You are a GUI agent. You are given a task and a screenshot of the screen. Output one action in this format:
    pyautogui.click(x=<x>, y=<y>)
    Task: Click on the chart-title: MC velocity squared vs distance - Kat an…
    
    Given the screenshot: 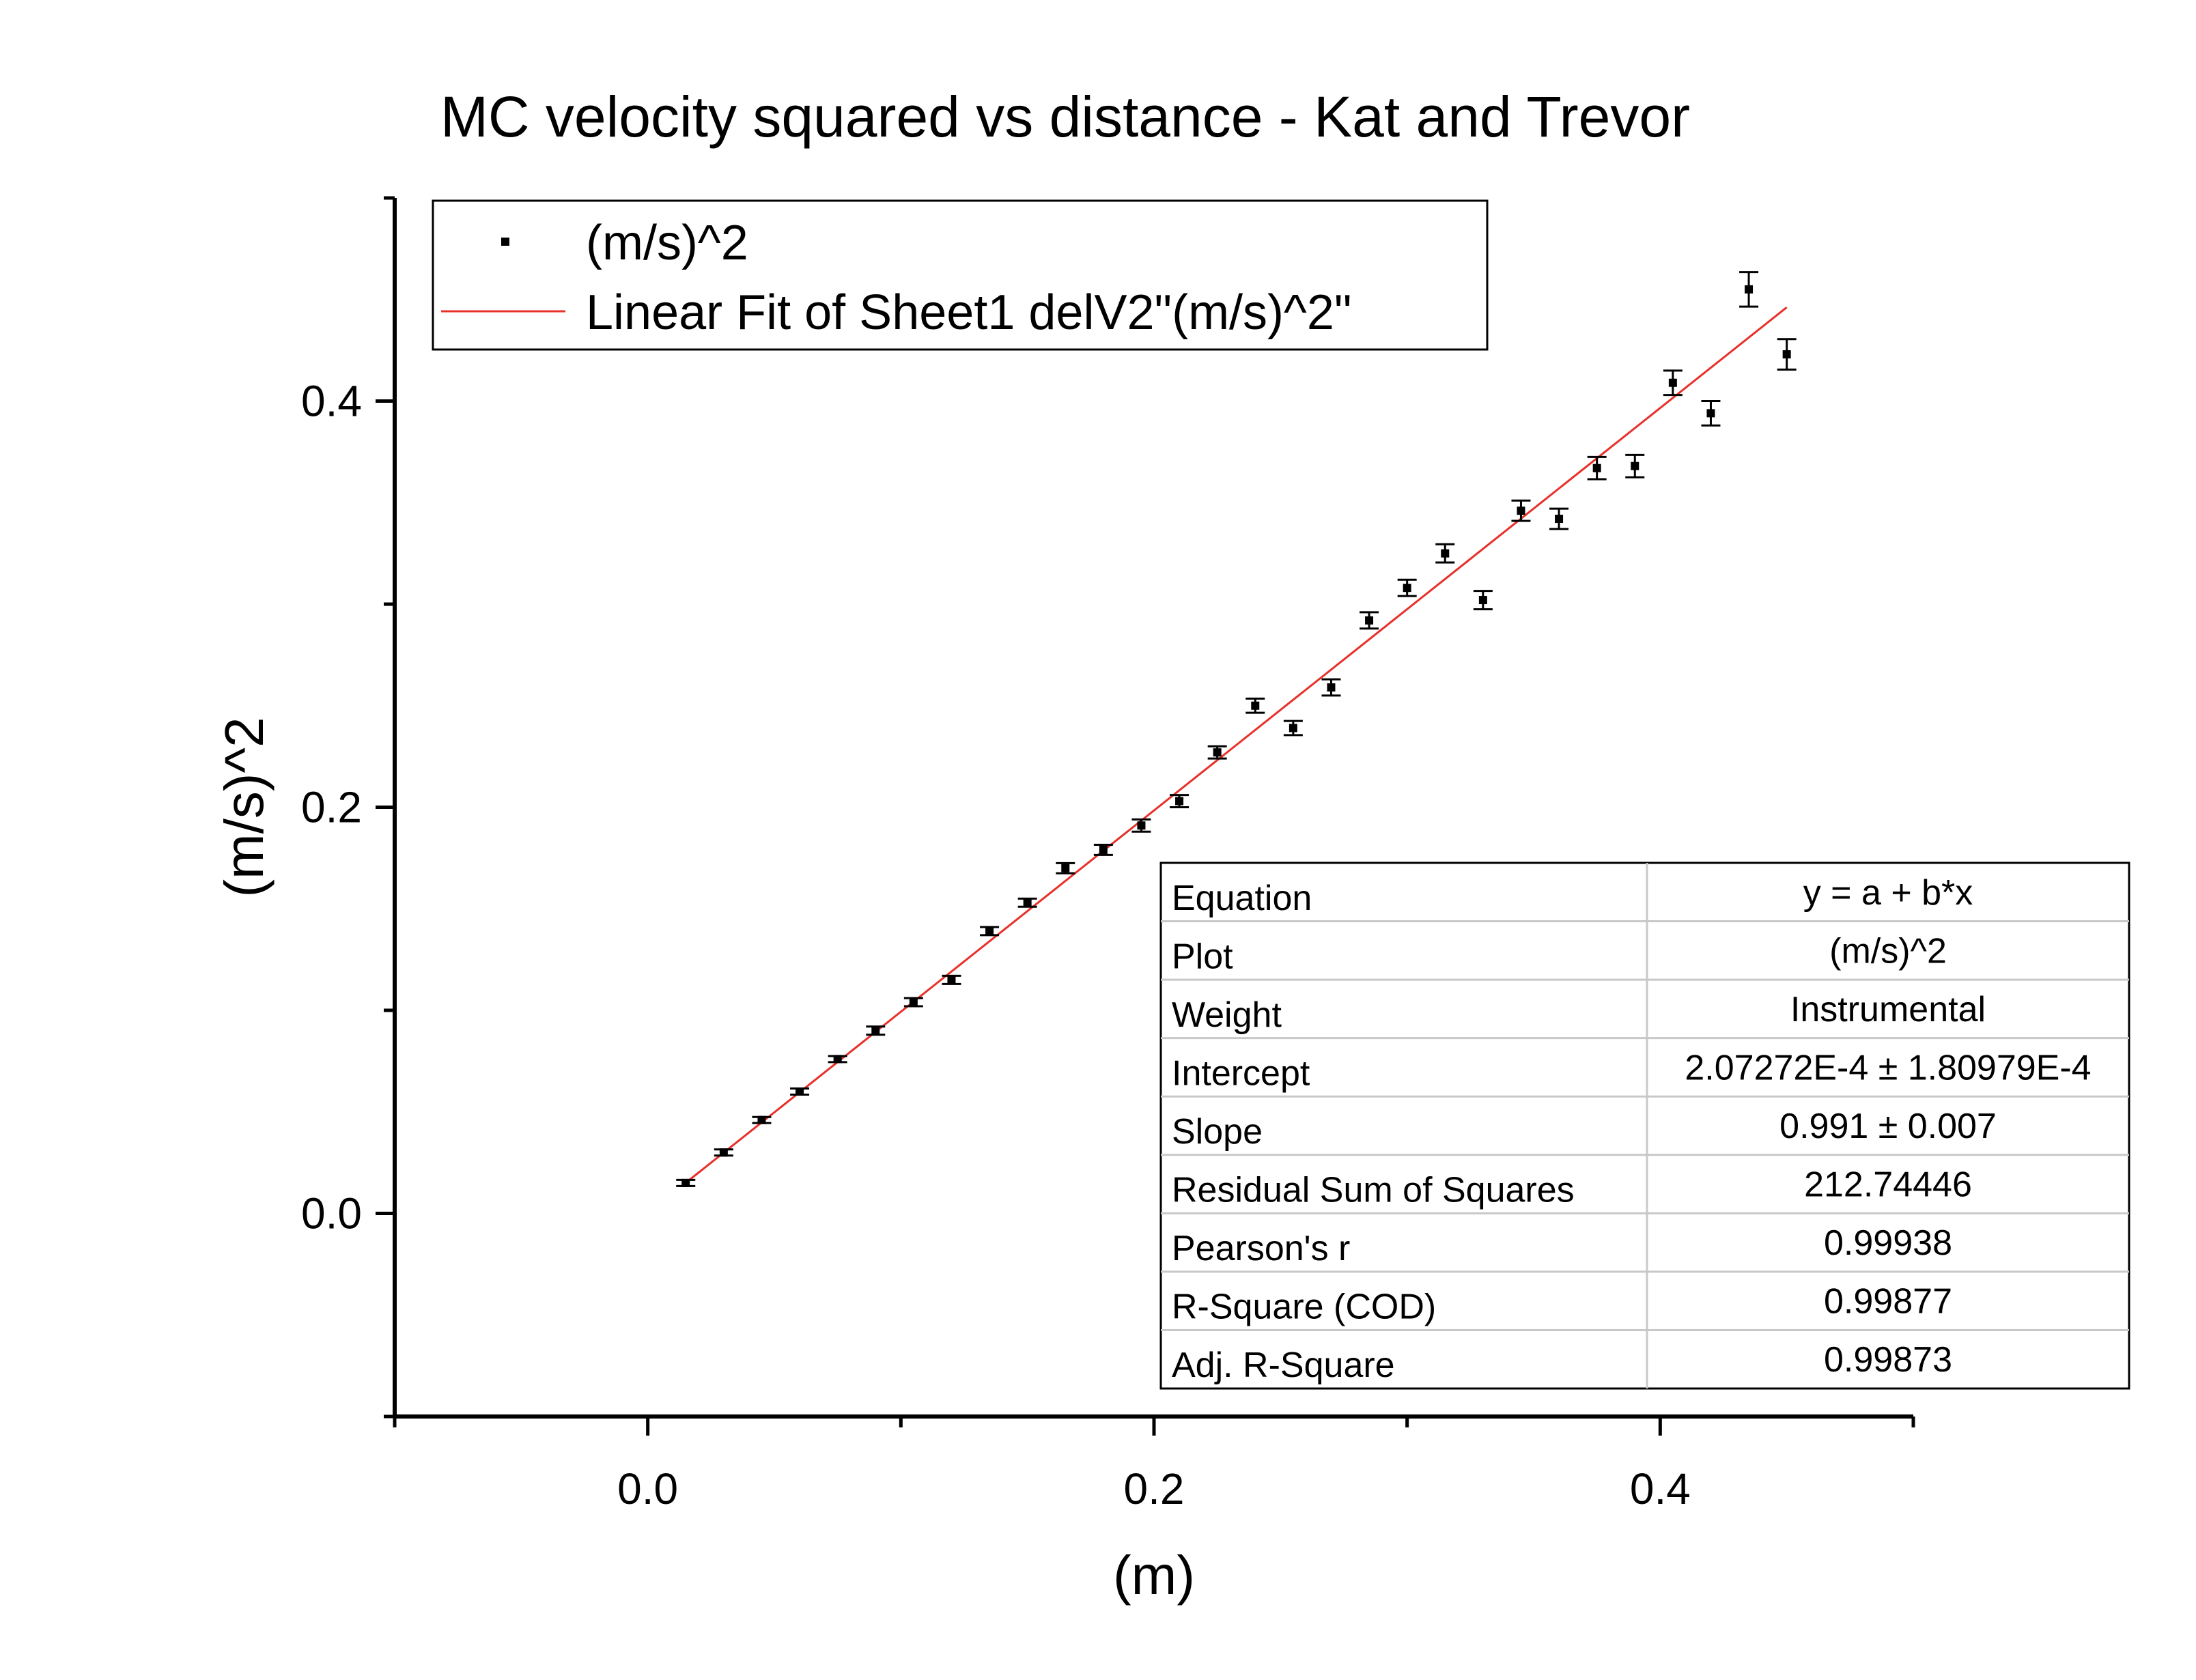 What is the action you would take?
    pyautogui.click(x=1065, y=117)
    